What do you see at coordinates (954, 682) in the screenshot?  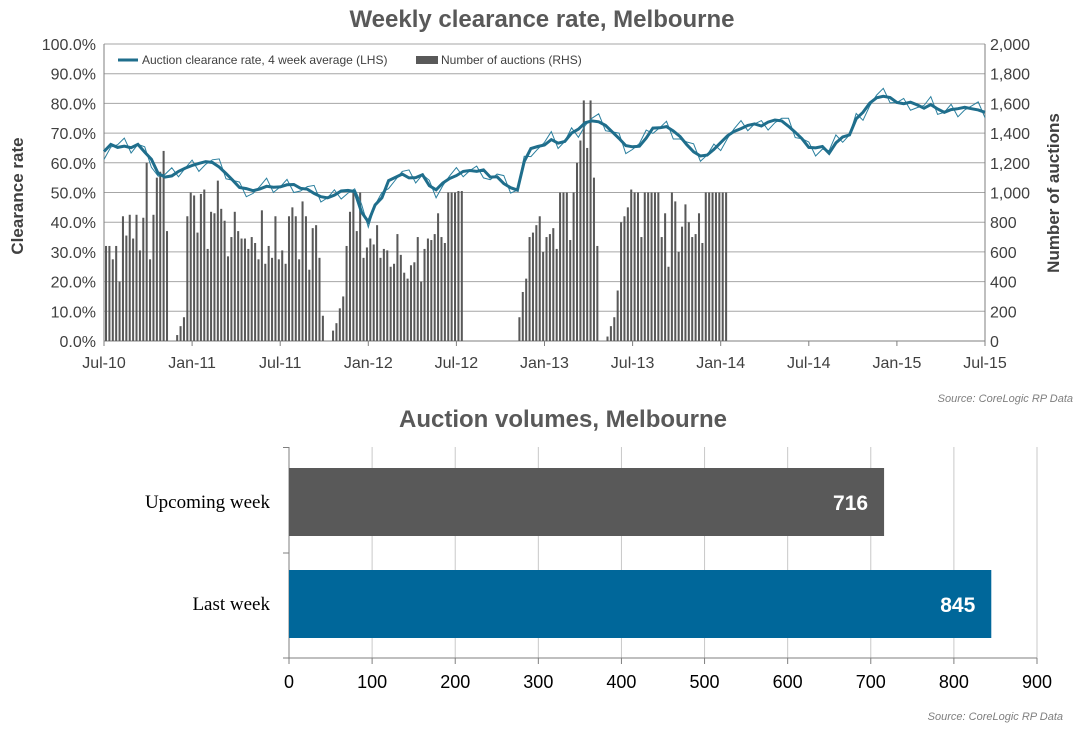 I see `x-tick-label: 800` at bounding box center [954, 682].